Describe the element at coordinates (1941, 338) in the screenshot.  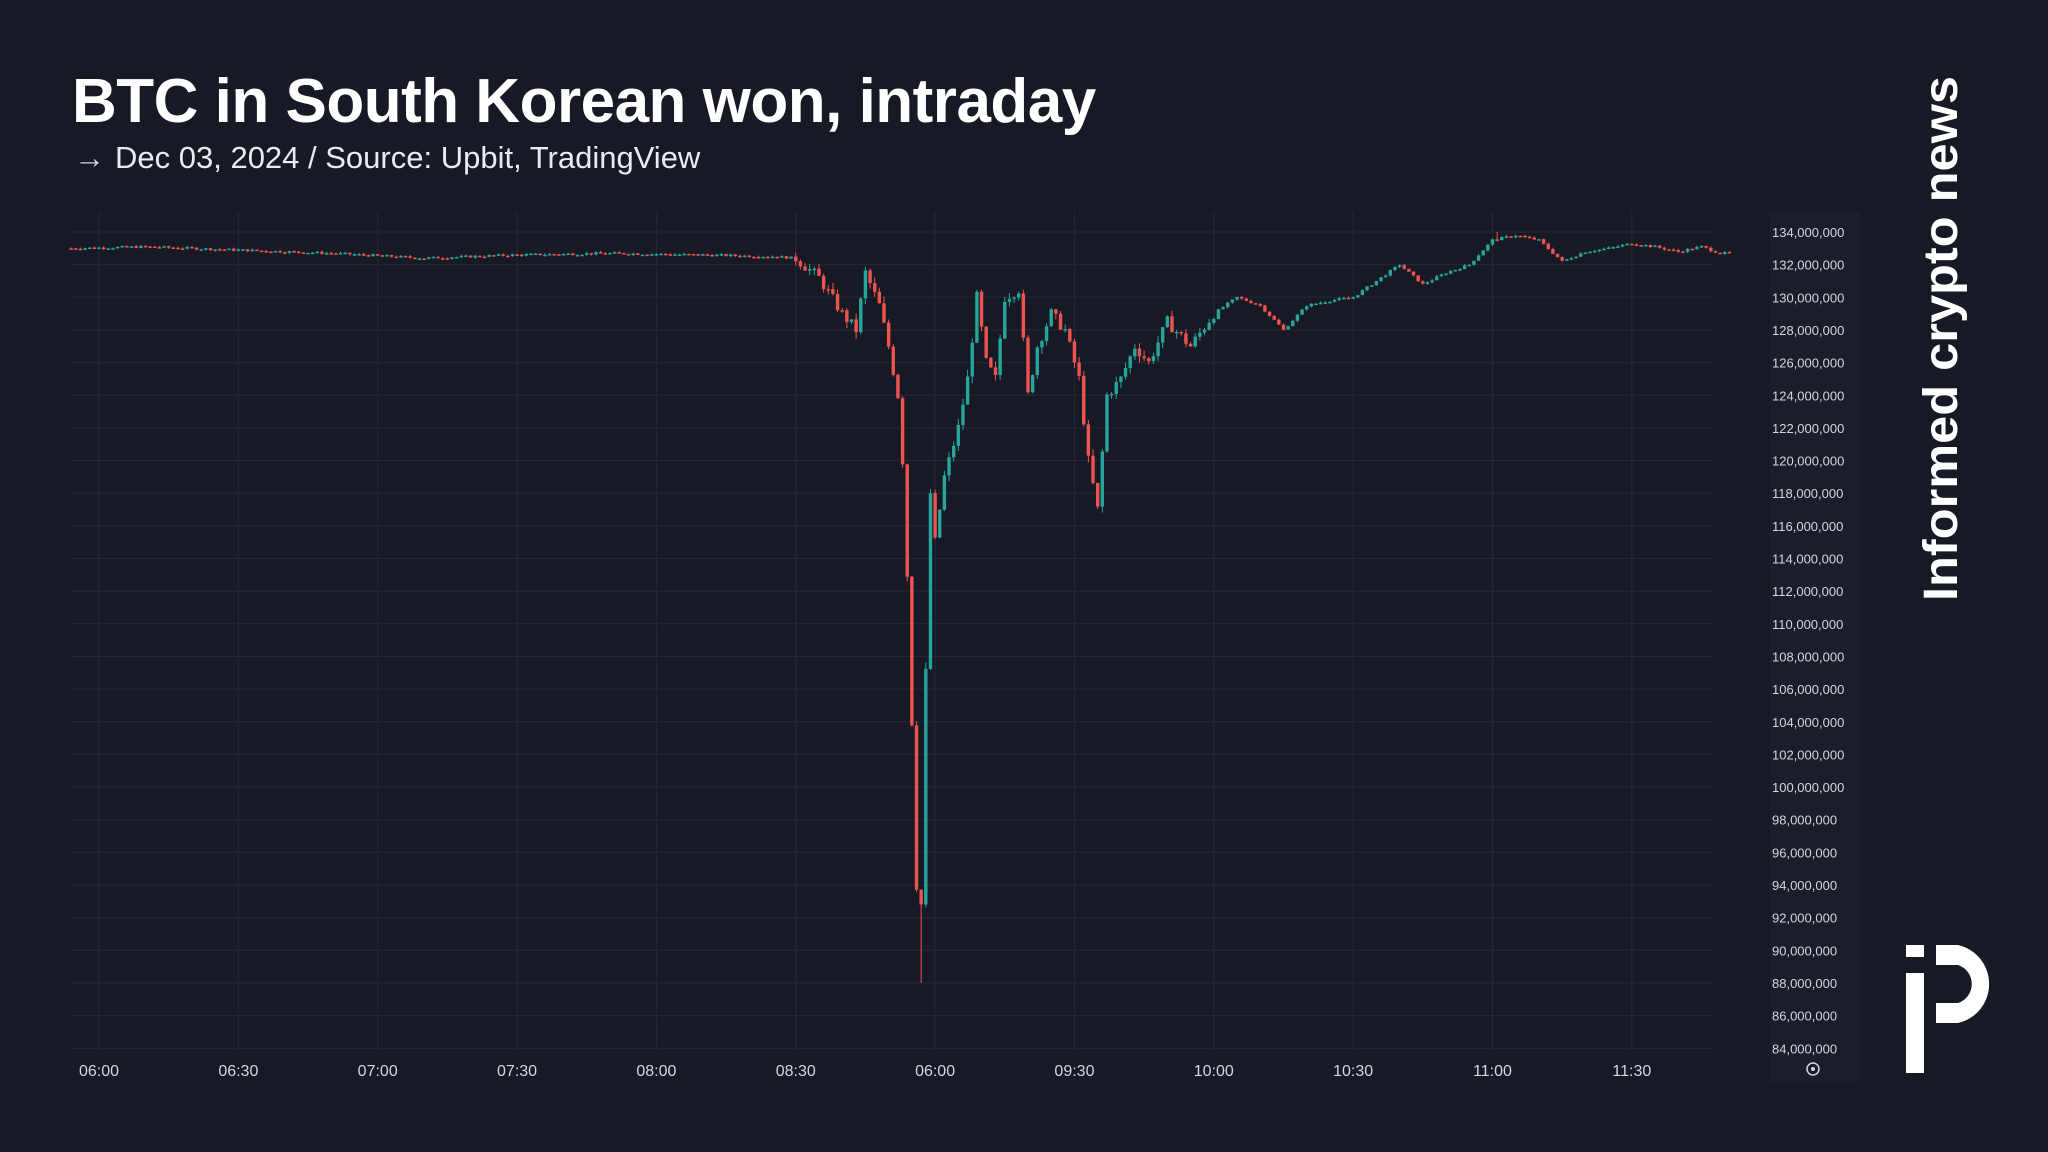
I see `tagline-text: Informed crypto news` at that location.